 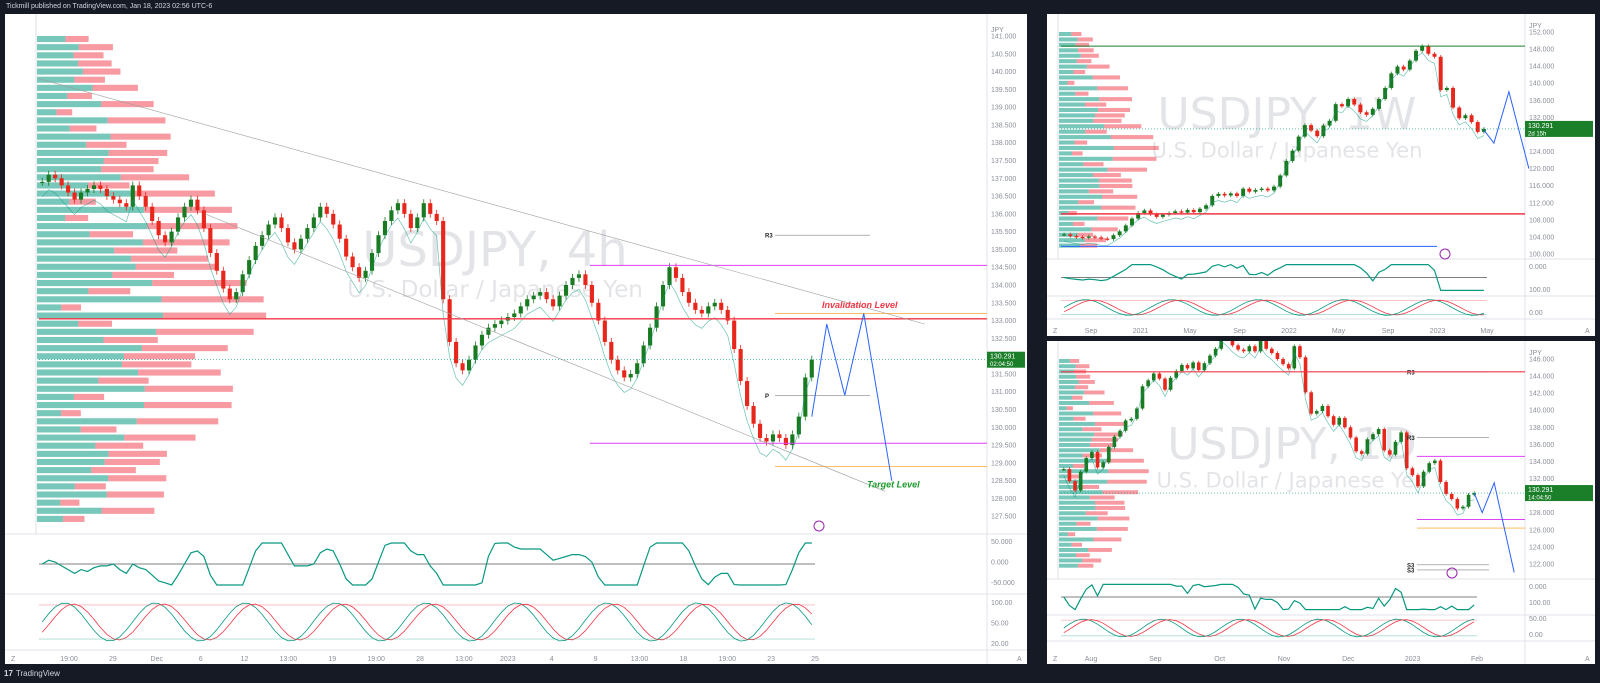 I want to click on price-label-value: 130.291, so click(x=1540, y=490).